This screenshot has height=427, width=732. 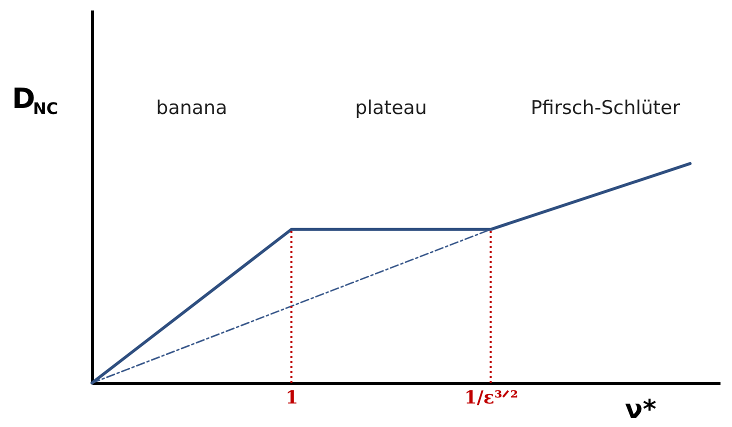 What do you see at coordinates (192, 108) in the screenshot?
I see `text: banana` at bounding box center [192, 108].